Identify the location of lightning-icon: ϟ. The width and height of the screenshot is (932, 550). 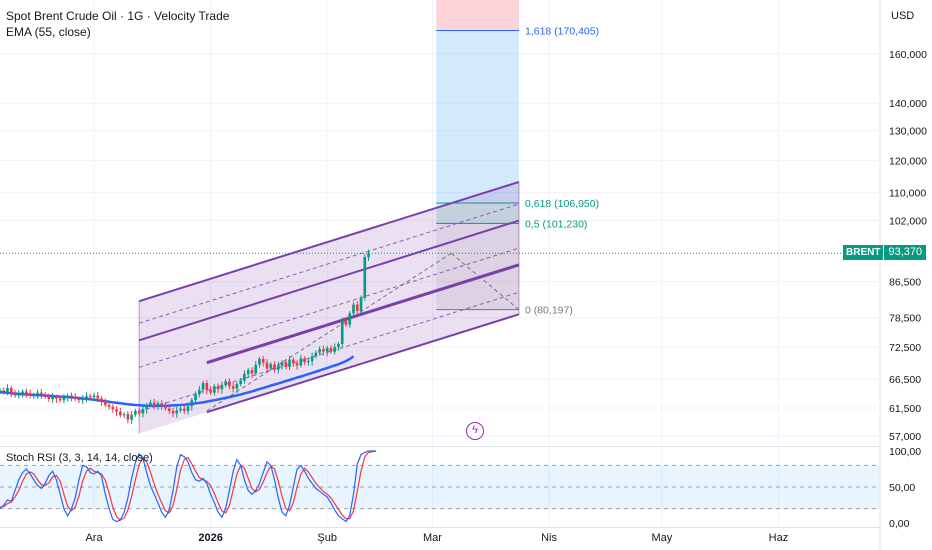
(475, 431).